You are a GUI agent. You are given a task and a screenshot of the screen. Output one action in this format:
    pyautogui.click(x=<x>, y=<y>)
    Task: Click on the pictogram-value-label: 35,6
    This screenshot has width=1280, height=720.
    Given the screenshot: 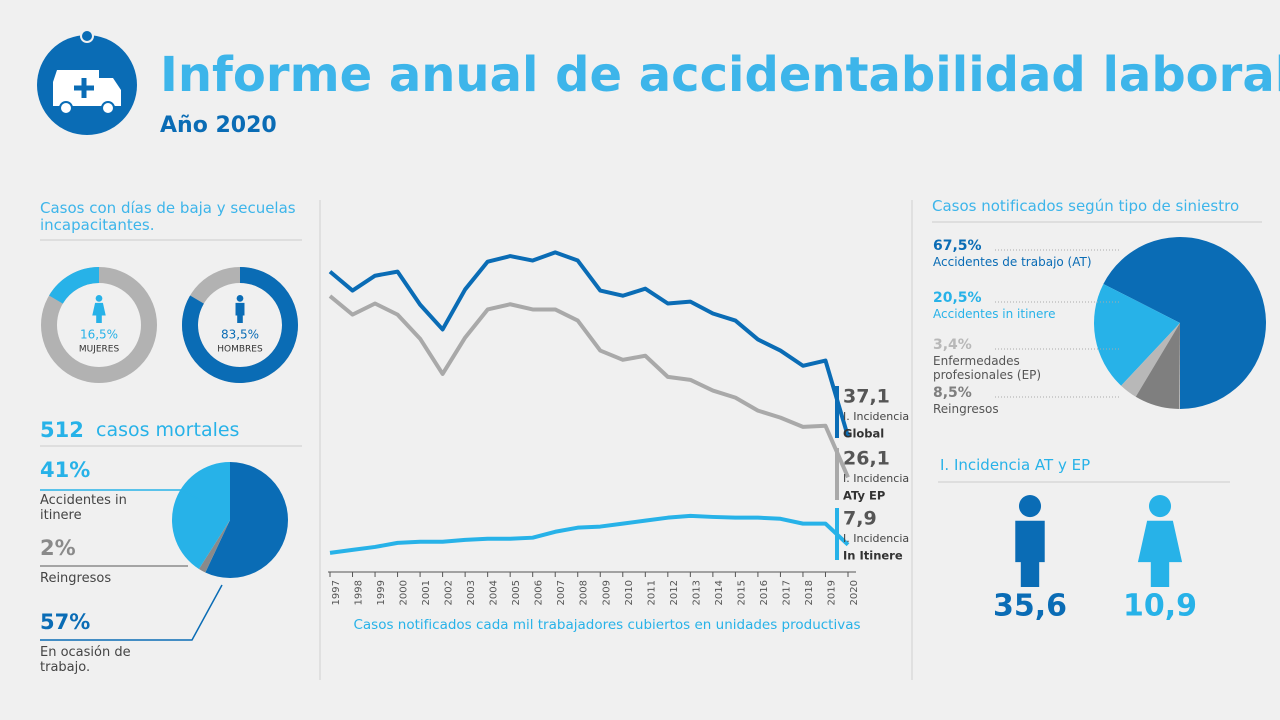 What is the action you would take?
    pyautogui.click(x=1030, y=606)
    